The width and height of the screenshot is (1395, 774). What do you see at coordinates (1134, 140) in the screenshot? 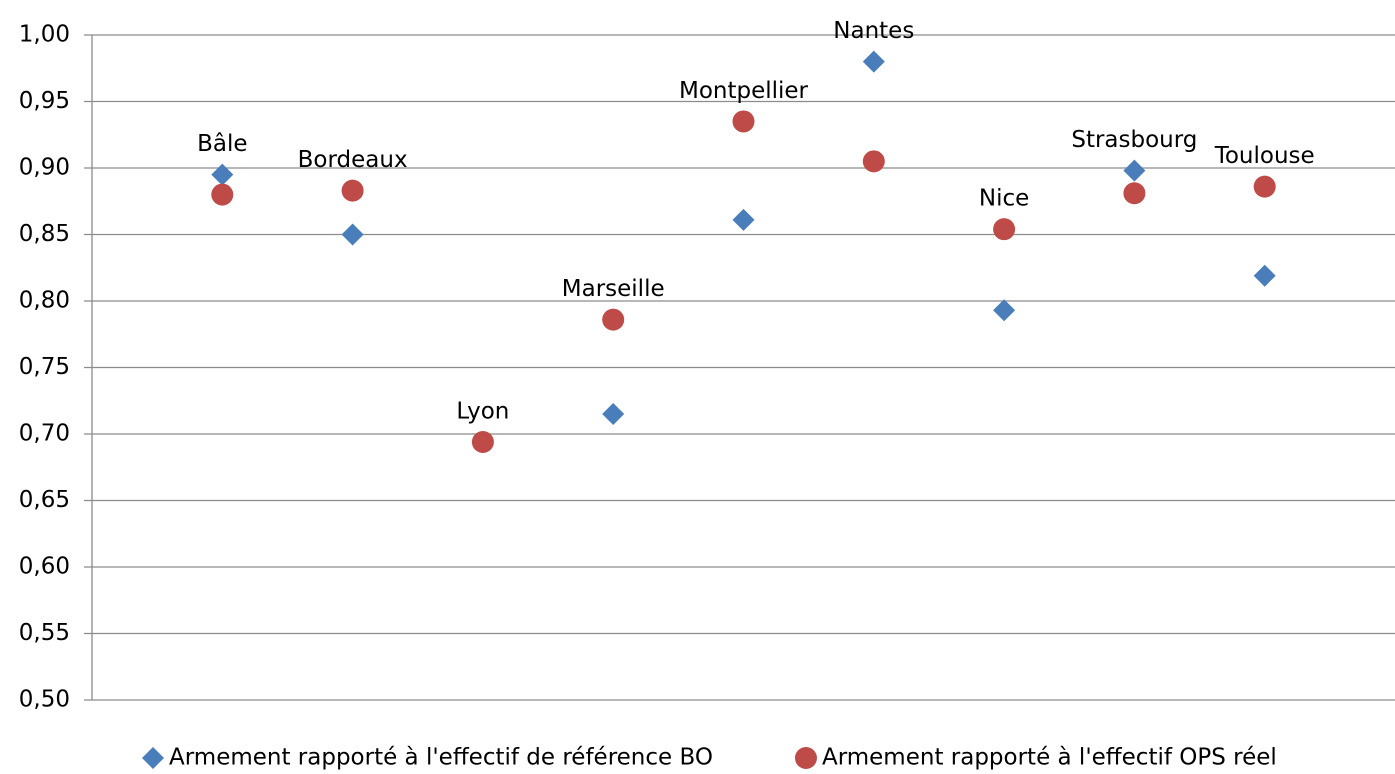
I see `point-label: Strasbourg` at bounding box center [1134, 140].